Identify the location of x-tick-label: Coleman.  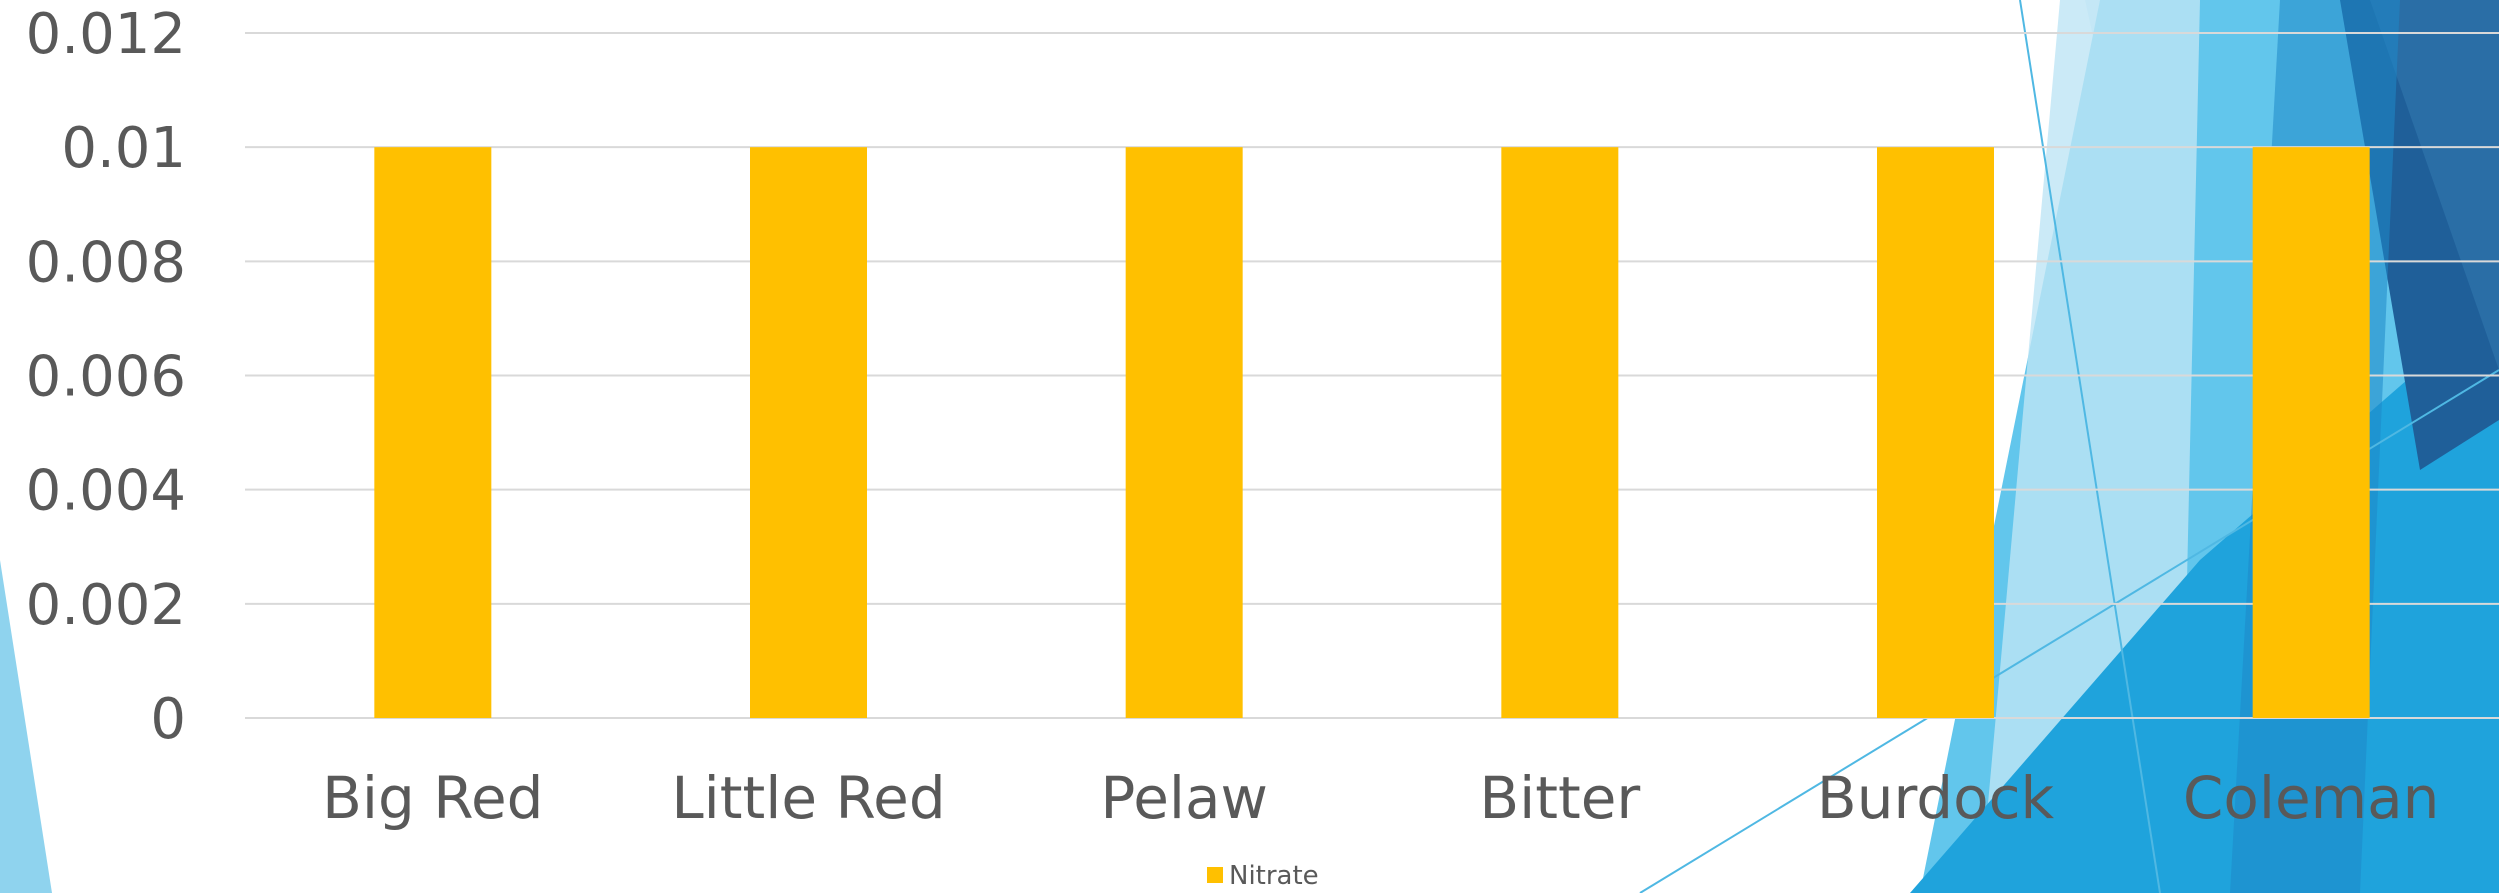
(2311, 798).